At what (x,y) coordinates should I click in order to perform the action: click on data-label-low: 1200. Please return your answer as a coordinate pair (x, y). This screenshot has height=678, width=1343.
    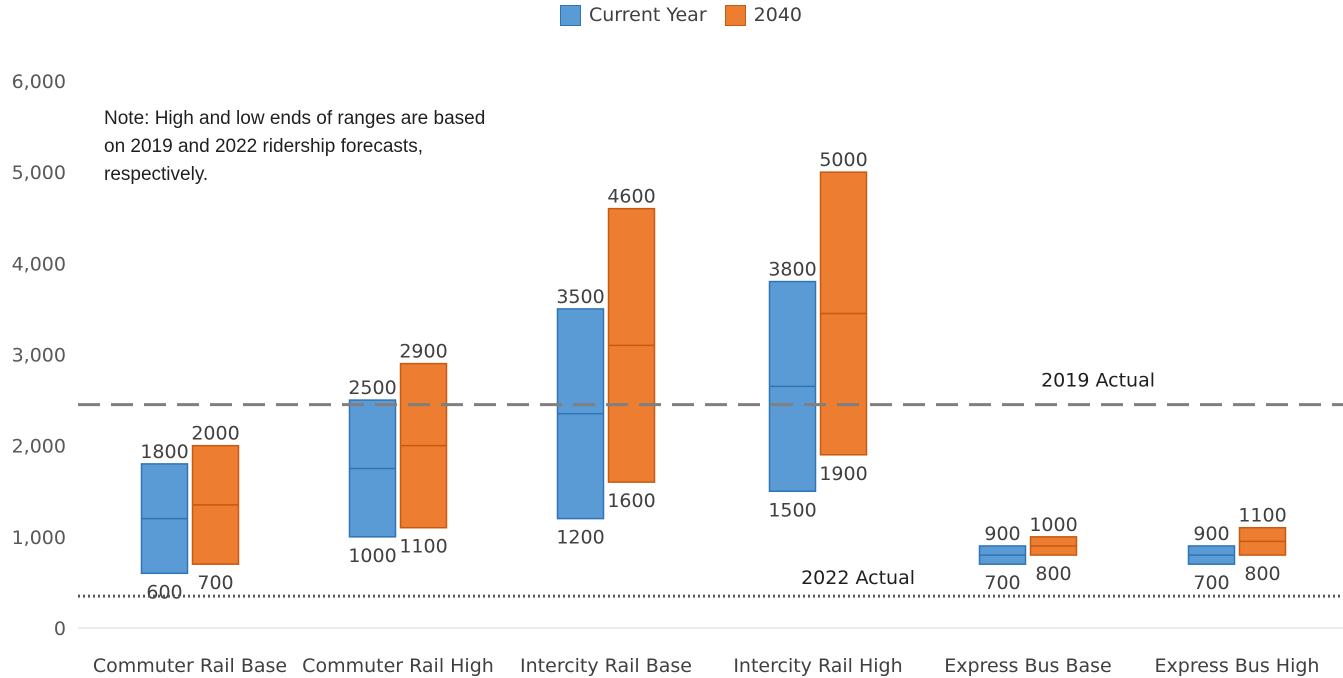
    Looking at the image, I should click on (580, 538).